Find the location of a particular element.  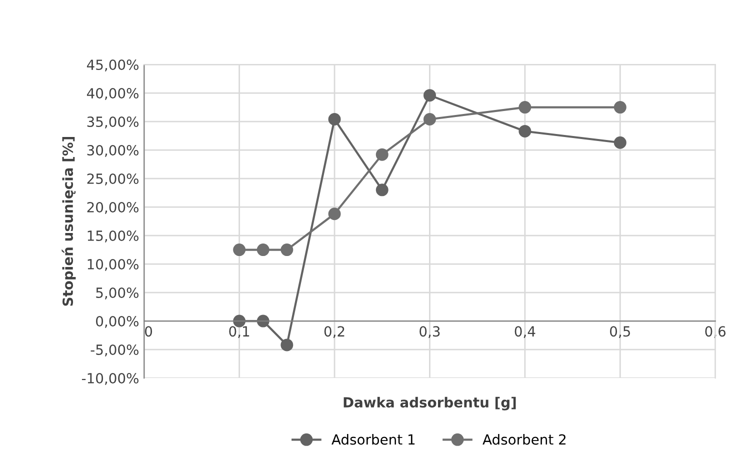

y-axis-title: Stopień usunięcia [%] is located at coordinates (69, 221).